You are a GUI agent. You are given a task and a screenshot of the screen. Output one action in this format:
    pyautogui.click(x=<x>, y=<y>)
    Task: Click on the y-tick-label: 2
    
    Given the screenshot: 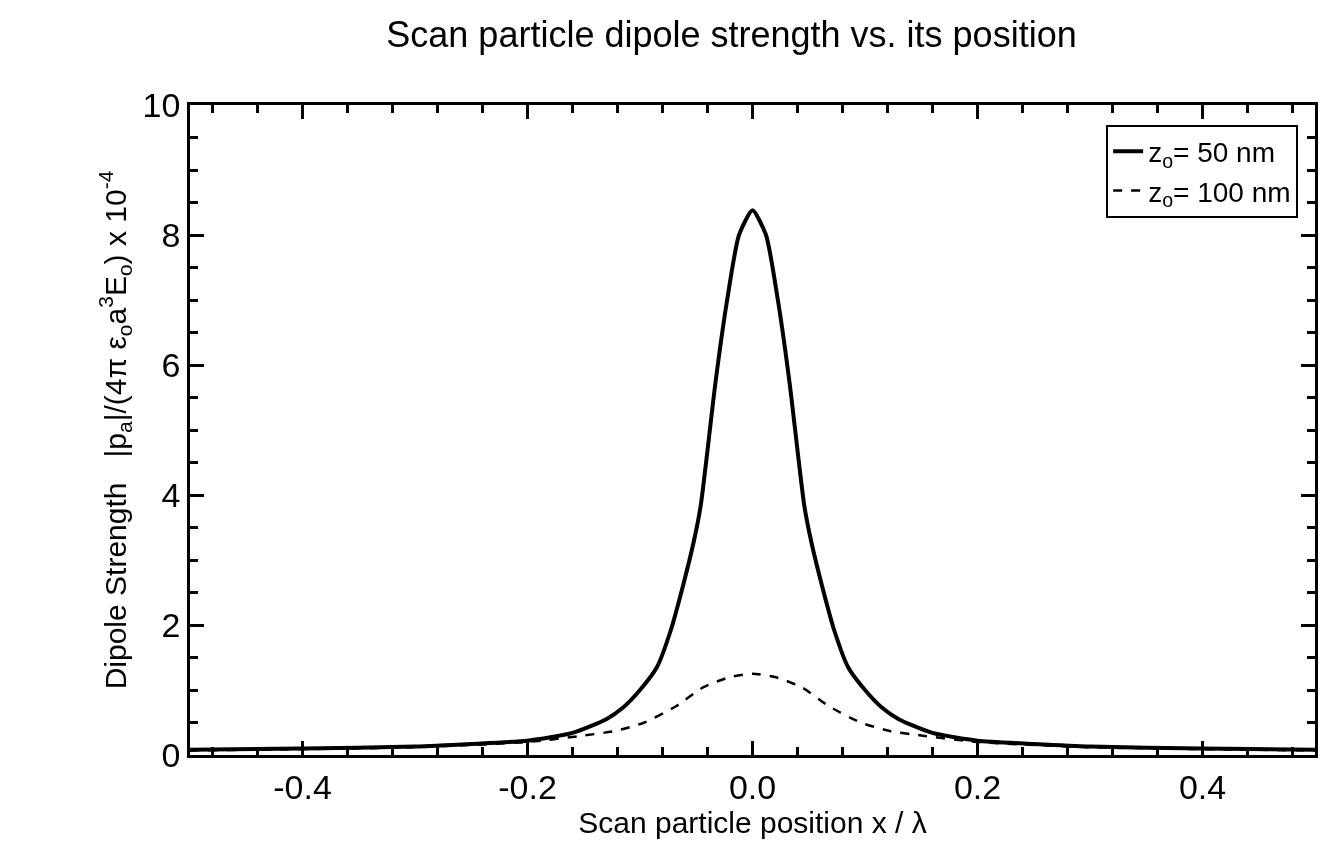 What is the action you would take?
    pyautogui.click(x=171, y=624)
    